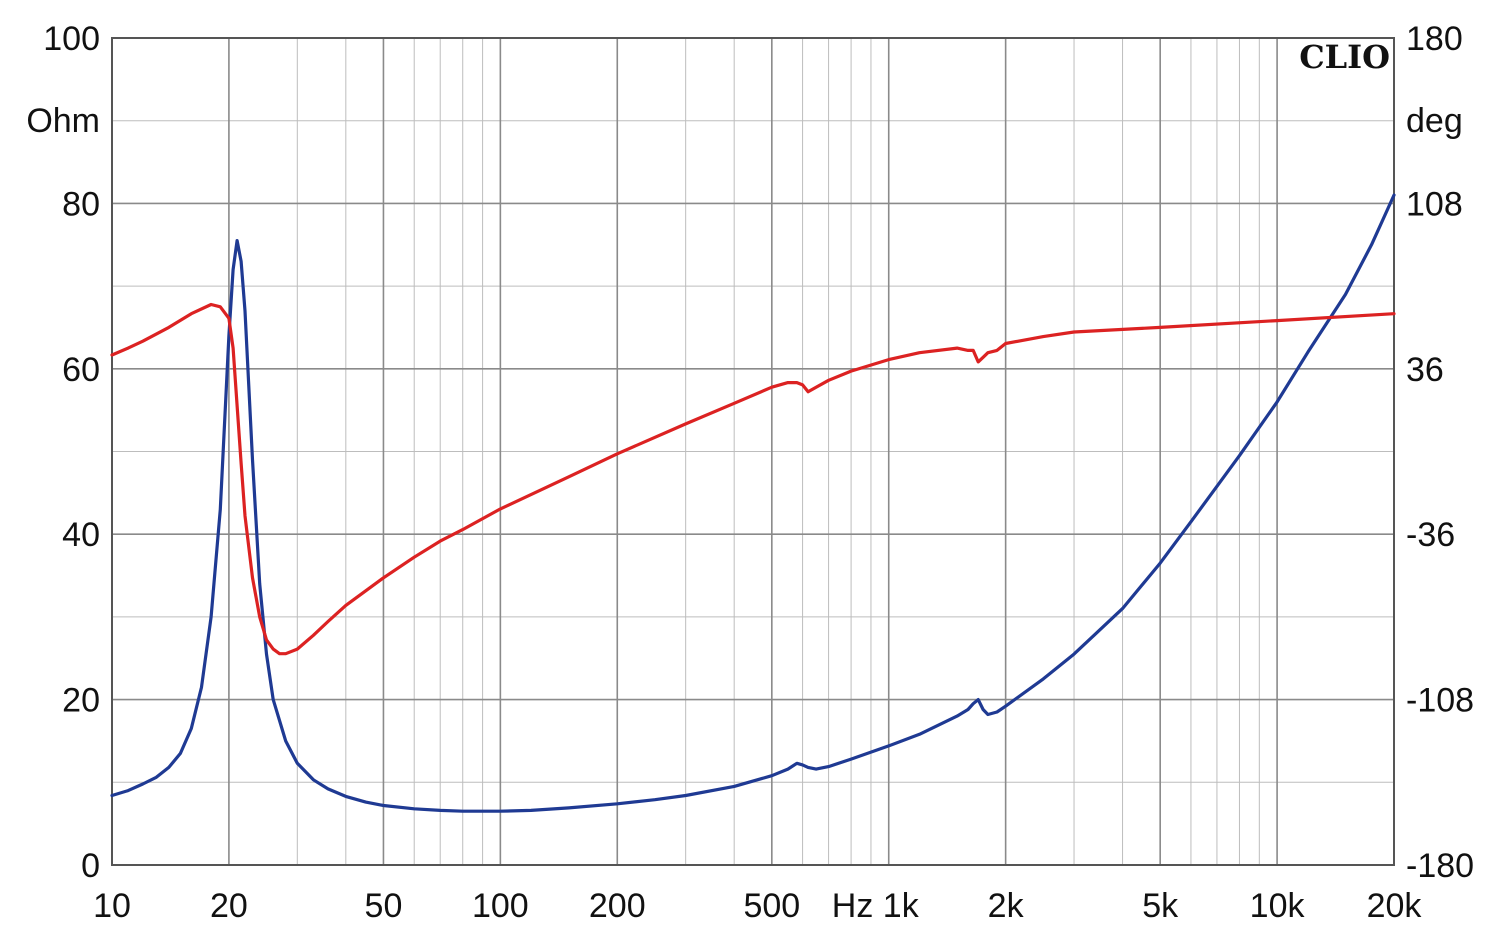  What do you see at coordinates (71, 39) in the screenshot?
I see `left-y-tick-label: 100` at bounding box center [71, 39].